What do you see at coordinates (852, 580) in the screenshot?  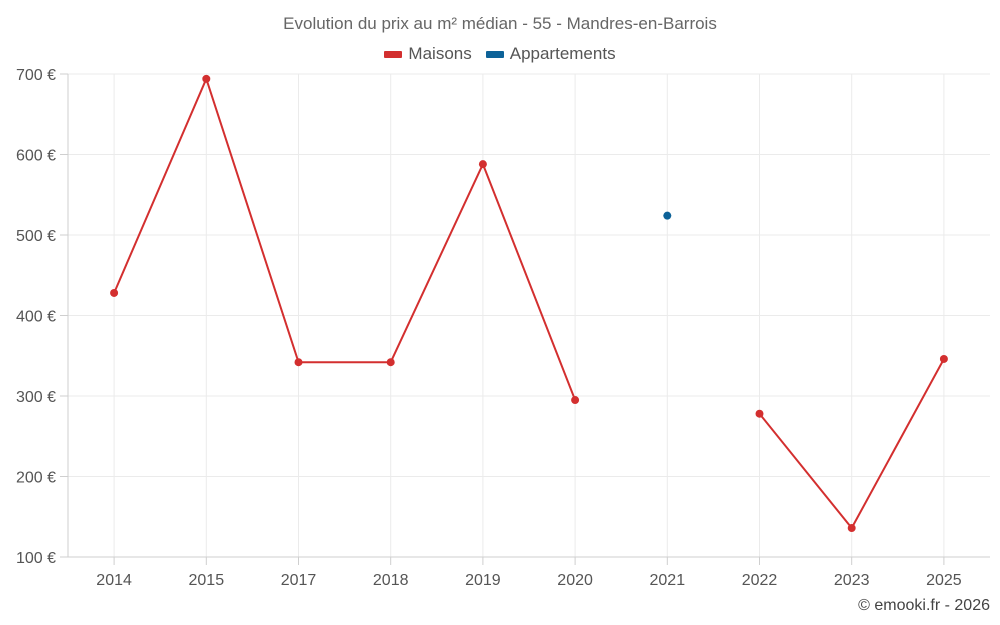 I see `x-tick-label: 2023` at bounding box center [852, 580].